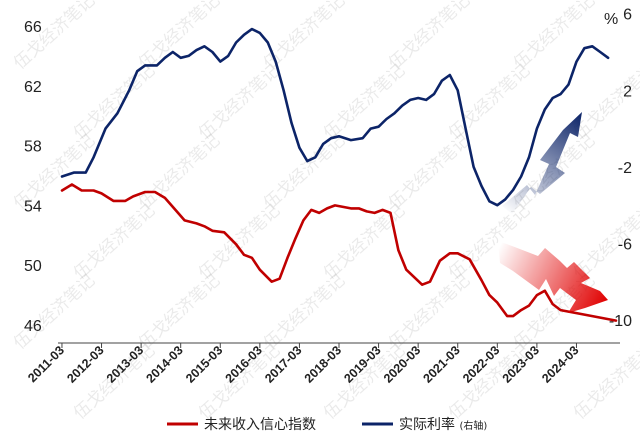  I want to click on x-axis-tick-label: 2015-03, so click(204, 364).